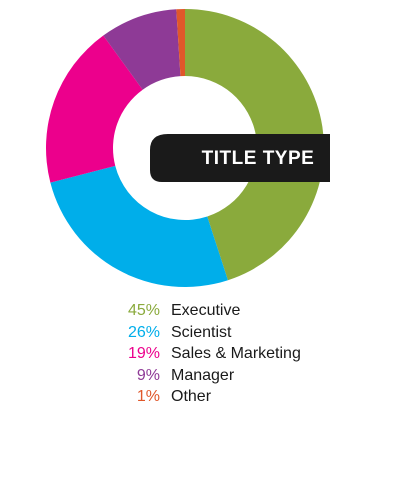 The width and height of the screenshot is (400, 480). I want to click on legend-item-executive: 45% Executive, so click(204, 311).